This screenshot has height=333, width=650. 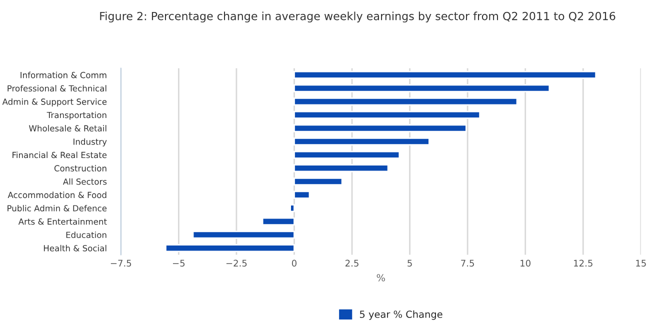 I want to click on x-tick-label: 0, so click(x=294, y=263).